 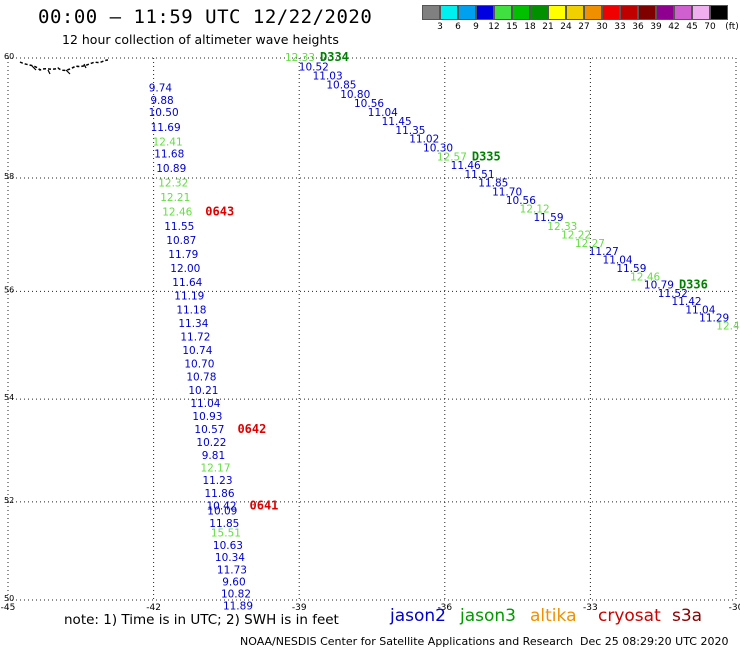 I want to click on swh-value-label: 11.19, so click(x=189, y=297).